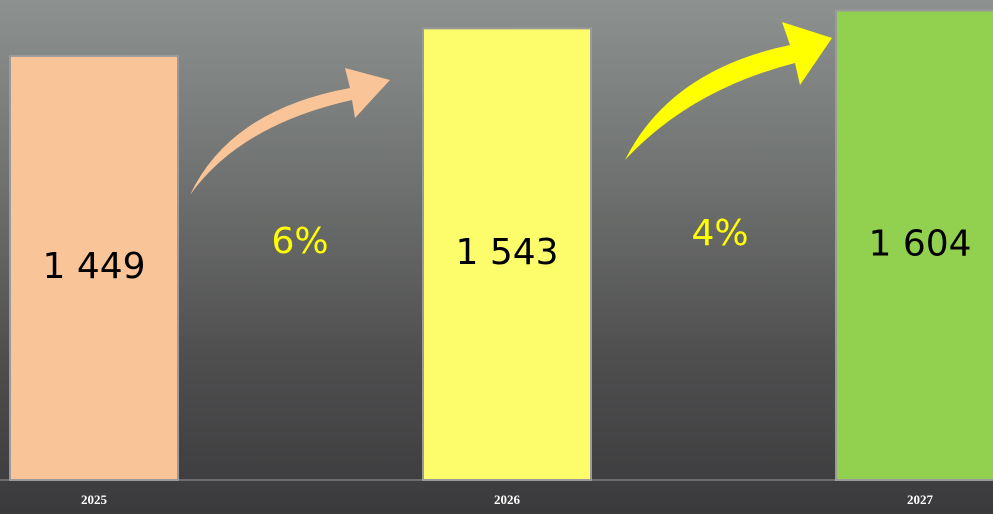 The image size is (993, 514). I want to click on value-label: 1 449, so click(93, 266).